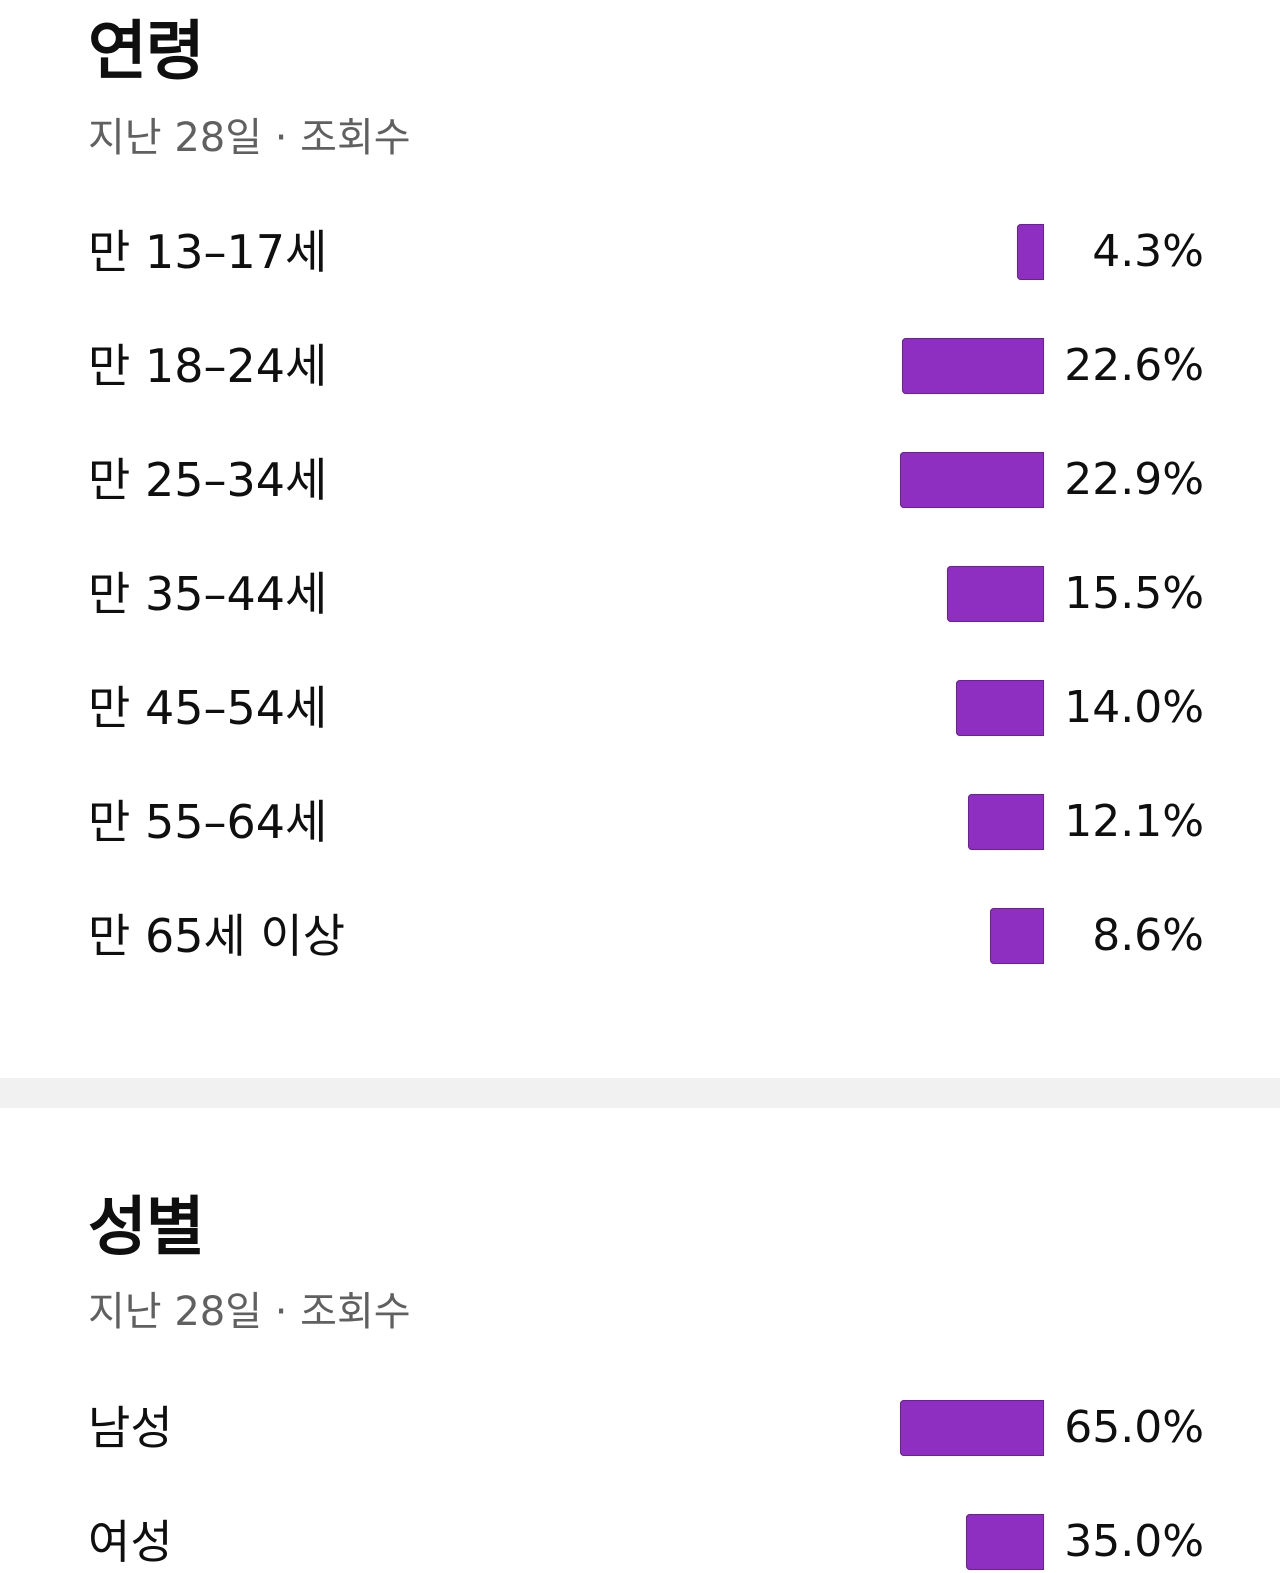  What do you see at coordinates (130, 1428) in the screenshot?
I see `gender-row-label: 남성` at bounding box center [130, 1428].